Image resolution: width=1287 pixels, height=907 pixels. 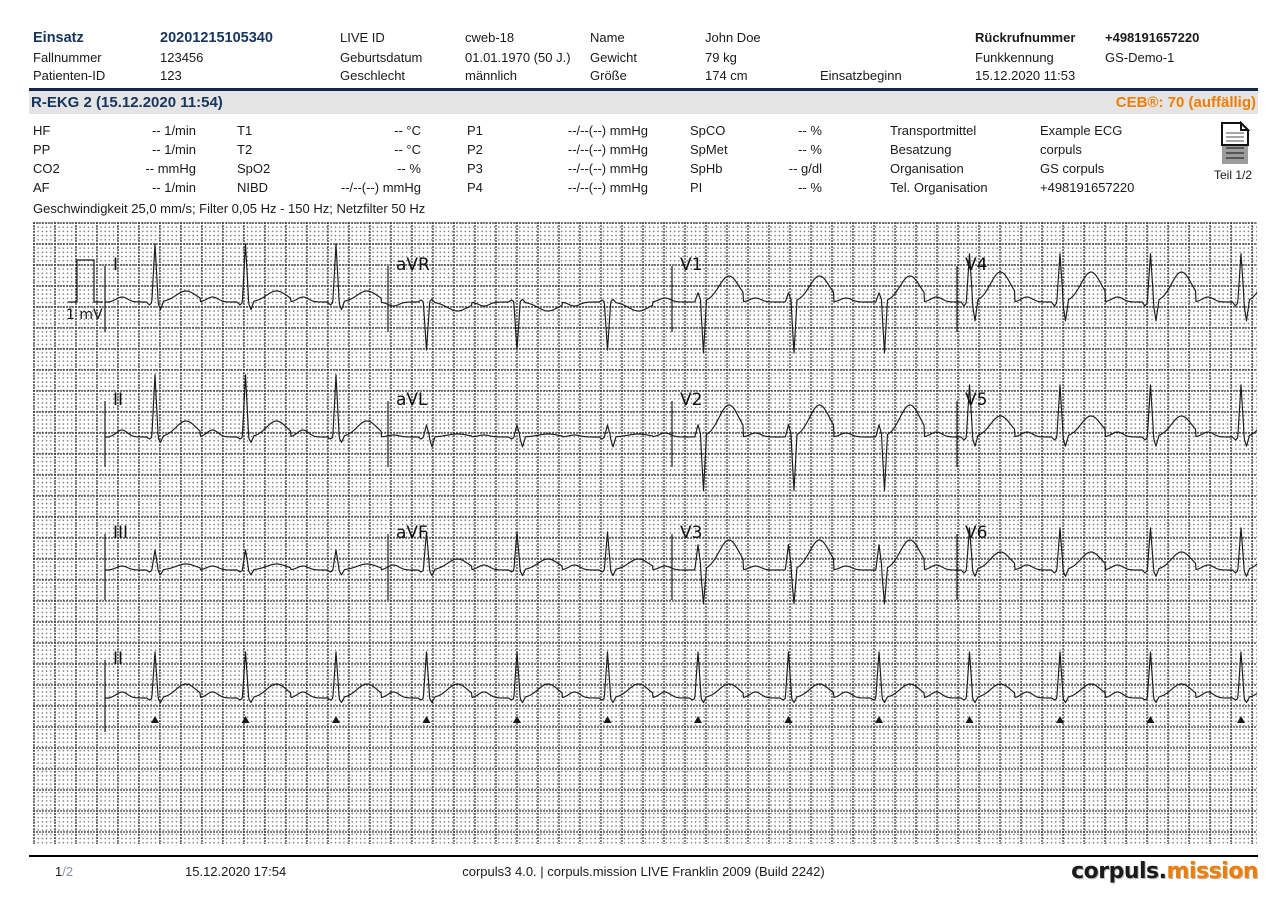 I want to click on header-groesse-value: 174 cm, so click(x=726, y=75).